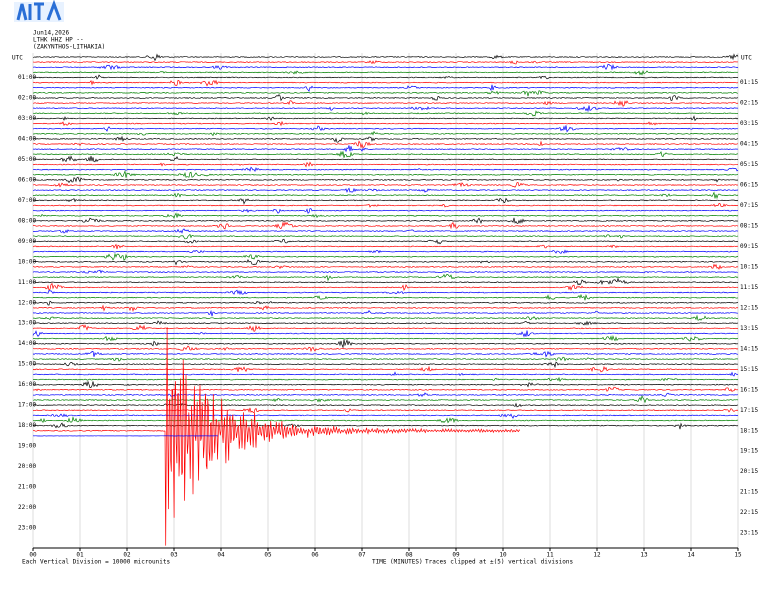 This screenshot has height=598, width=782. I want to click on left-hour-label: 13:00, so click(27, 323).